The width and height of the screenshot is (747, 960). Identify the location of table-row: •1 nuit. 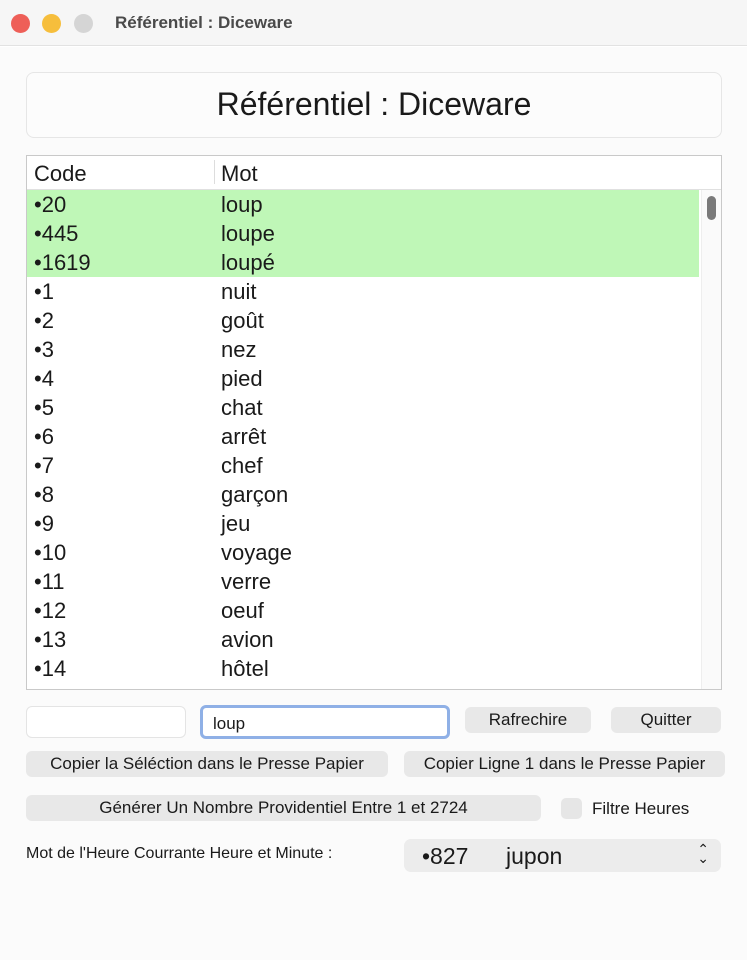
(363, 291).